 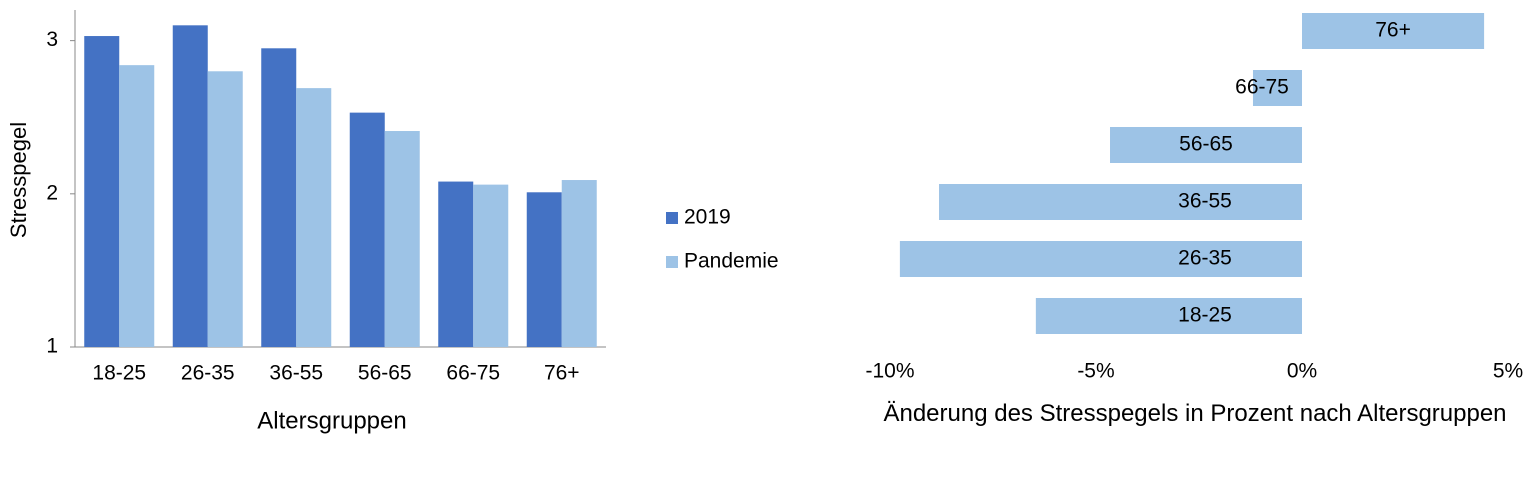 What do you see at coordinates (119, 373) in the screenshot?
I see `x-tick-label: 18-25` at bounding box center [119, 373].